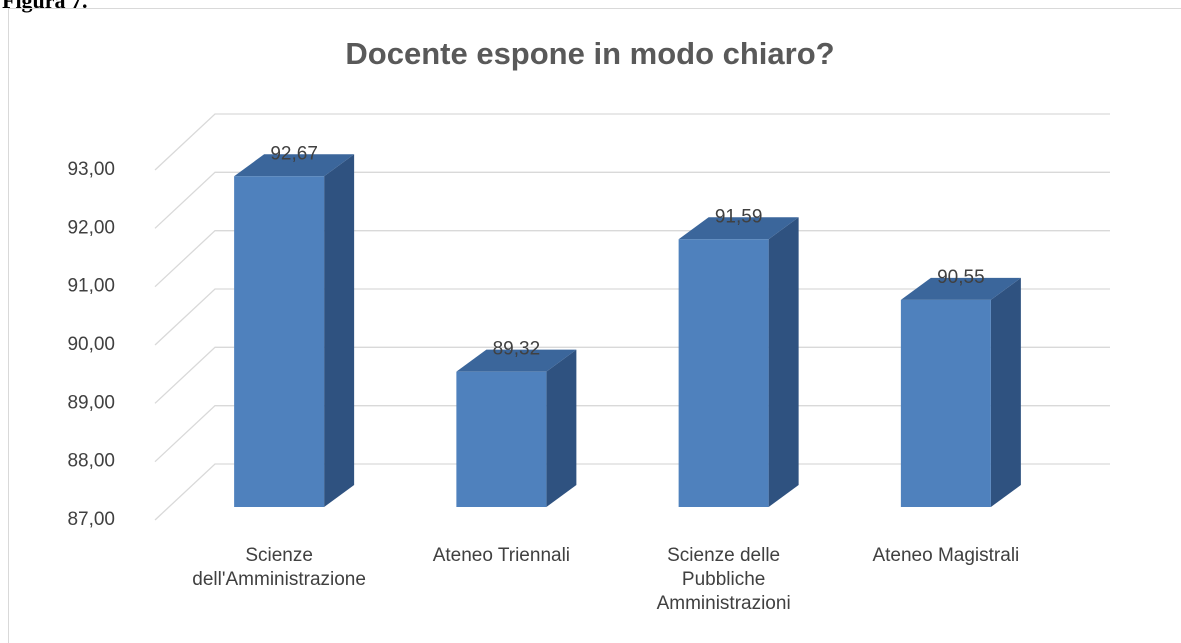  I want to click on y-tick-label: 89,00, so click(91, 402).